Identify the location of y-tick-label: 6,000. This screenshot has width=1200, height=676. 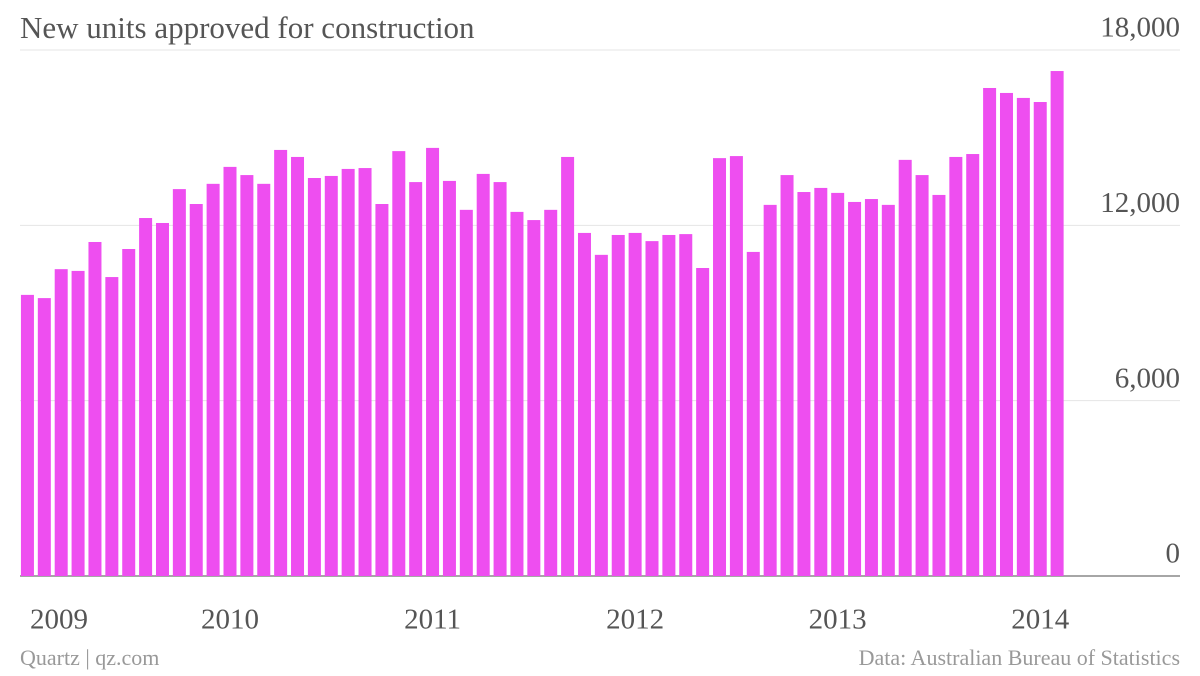
(1147, 378).